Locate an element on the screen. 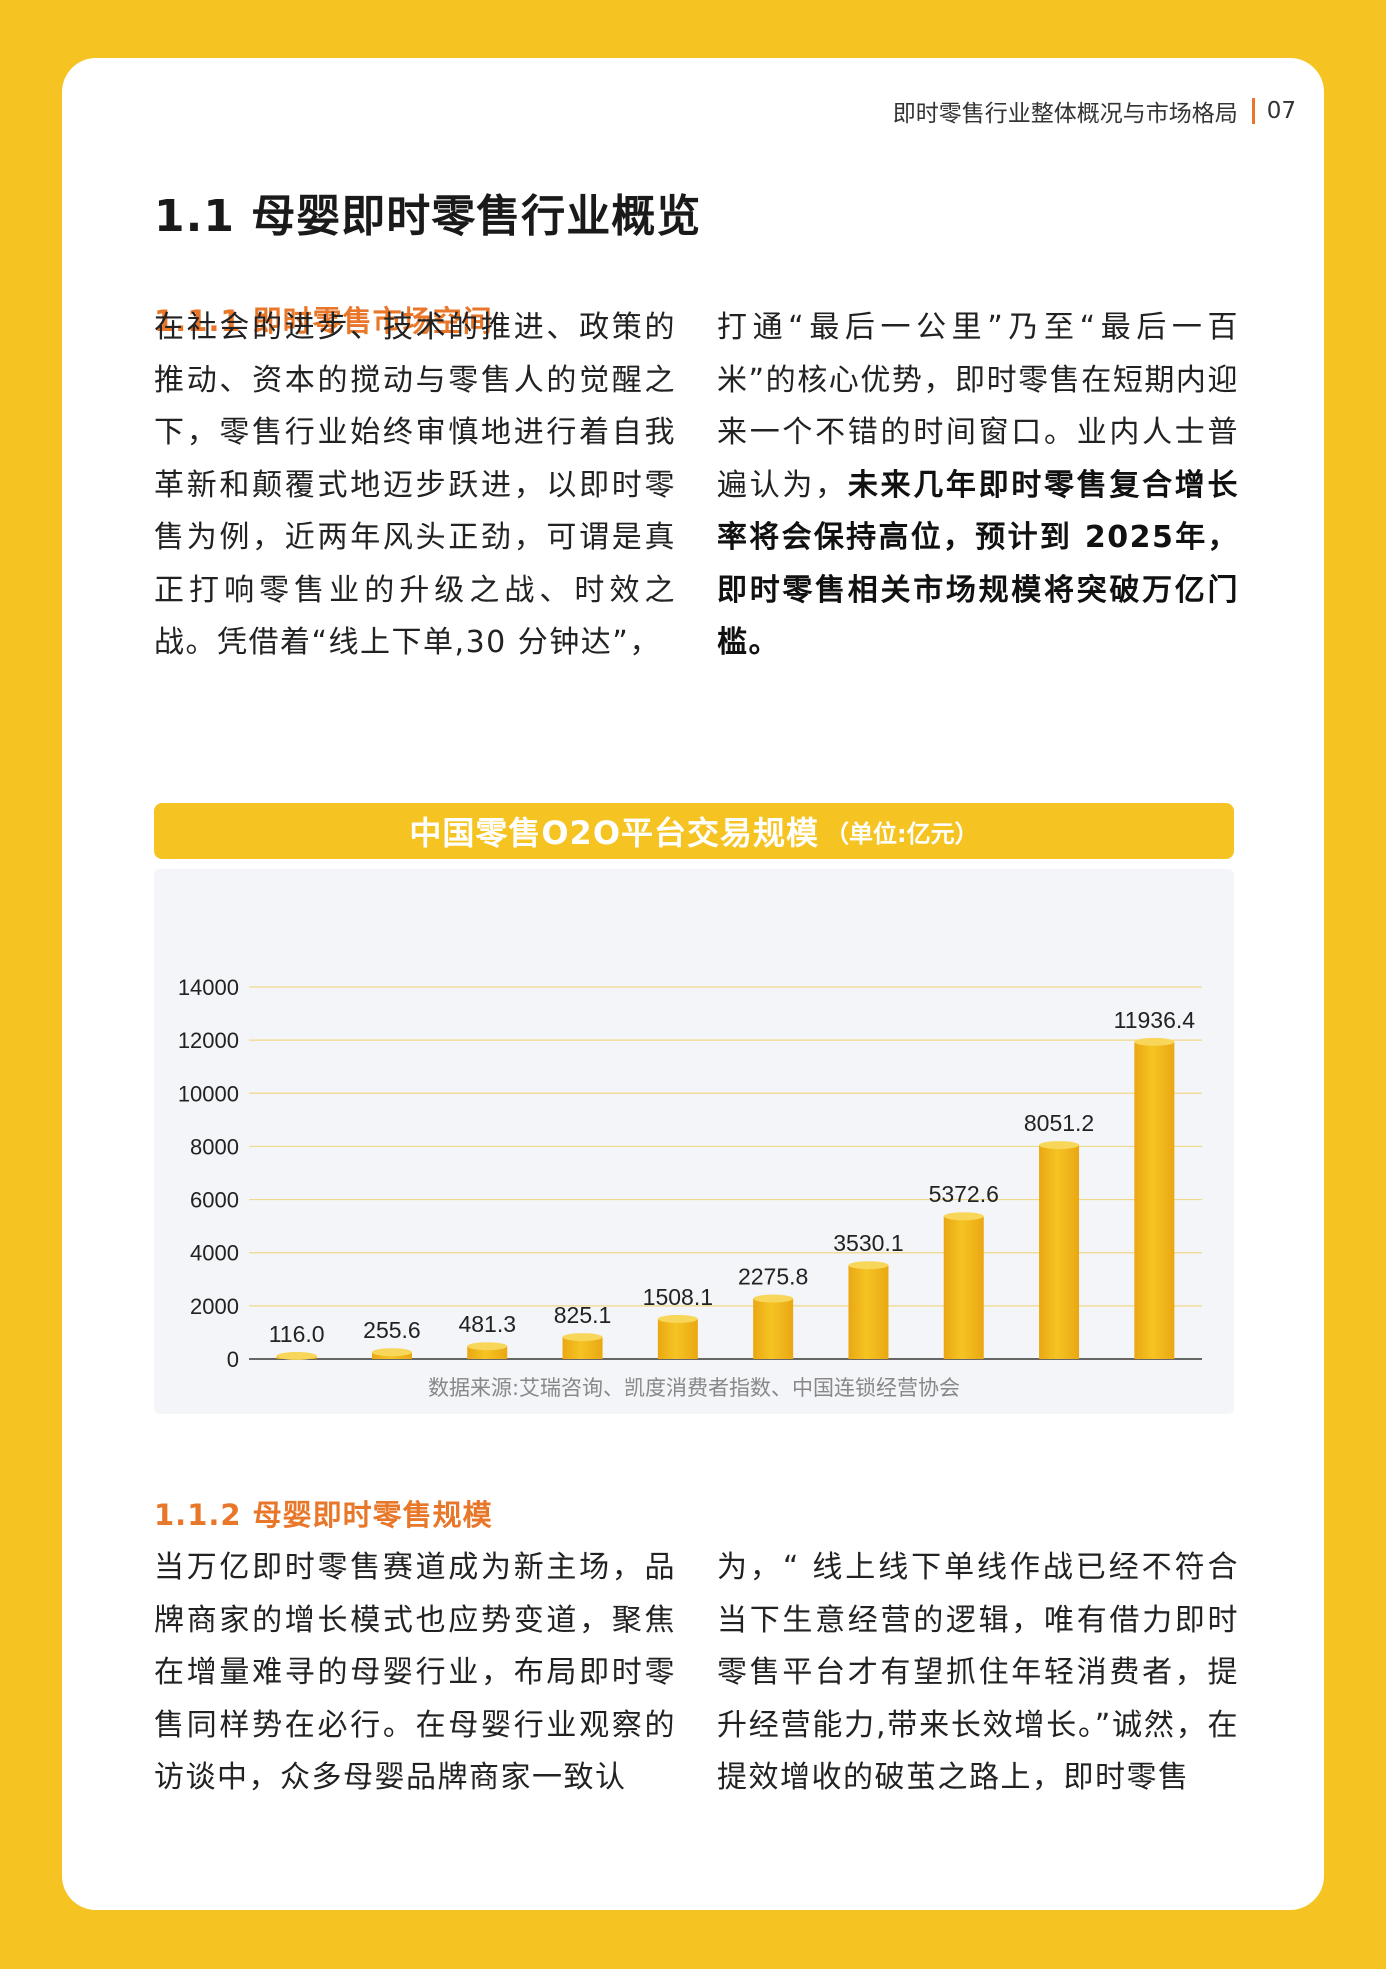 The image size is (1386, 1969). data-label: 481.3 is located at coordinates (487, 1324).